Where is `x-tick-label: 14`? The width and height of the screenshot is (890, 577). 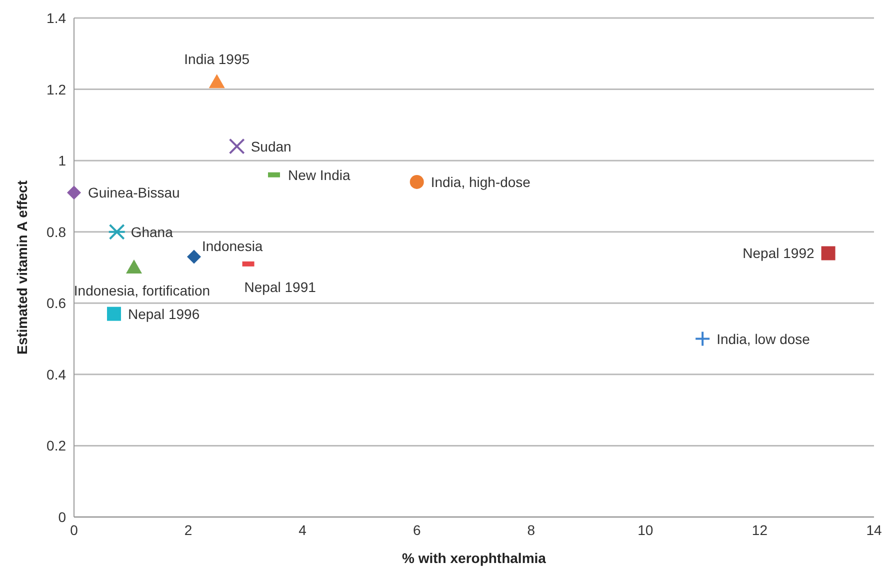
x-tick-label: 14 is located at coordinates (874, 530).